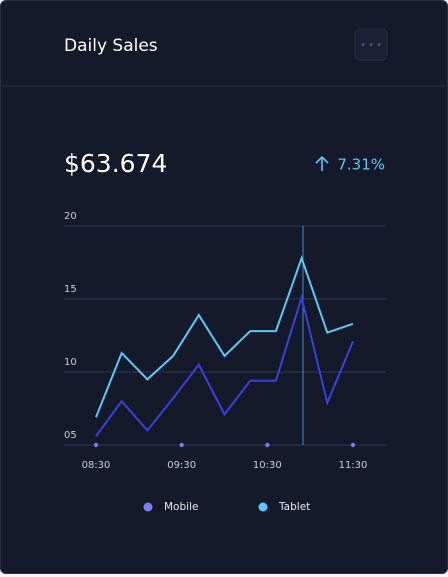 The height and width of the screenshot is (577, 448). What do you see at coordinates (353, 465) in the screenshot?
I see `x-tick-label: 11:30` at bounding box center [353, 465].